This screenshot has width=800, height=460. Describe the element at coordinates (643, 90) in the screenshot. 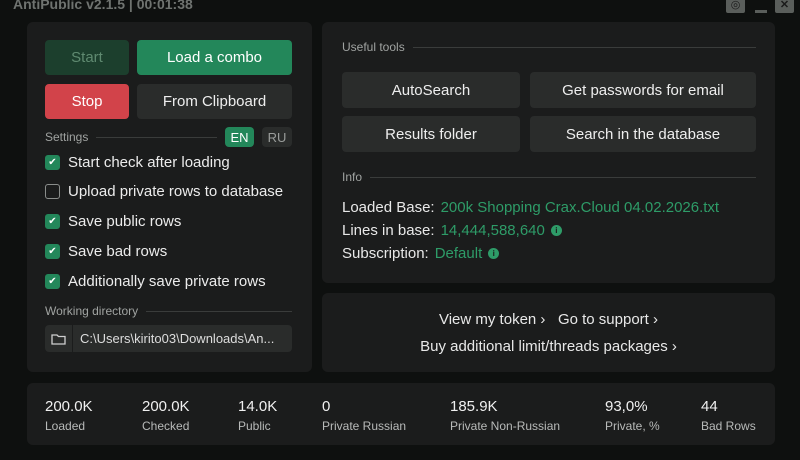

I see `get-passwords-button: Get passwords for email` at that location.